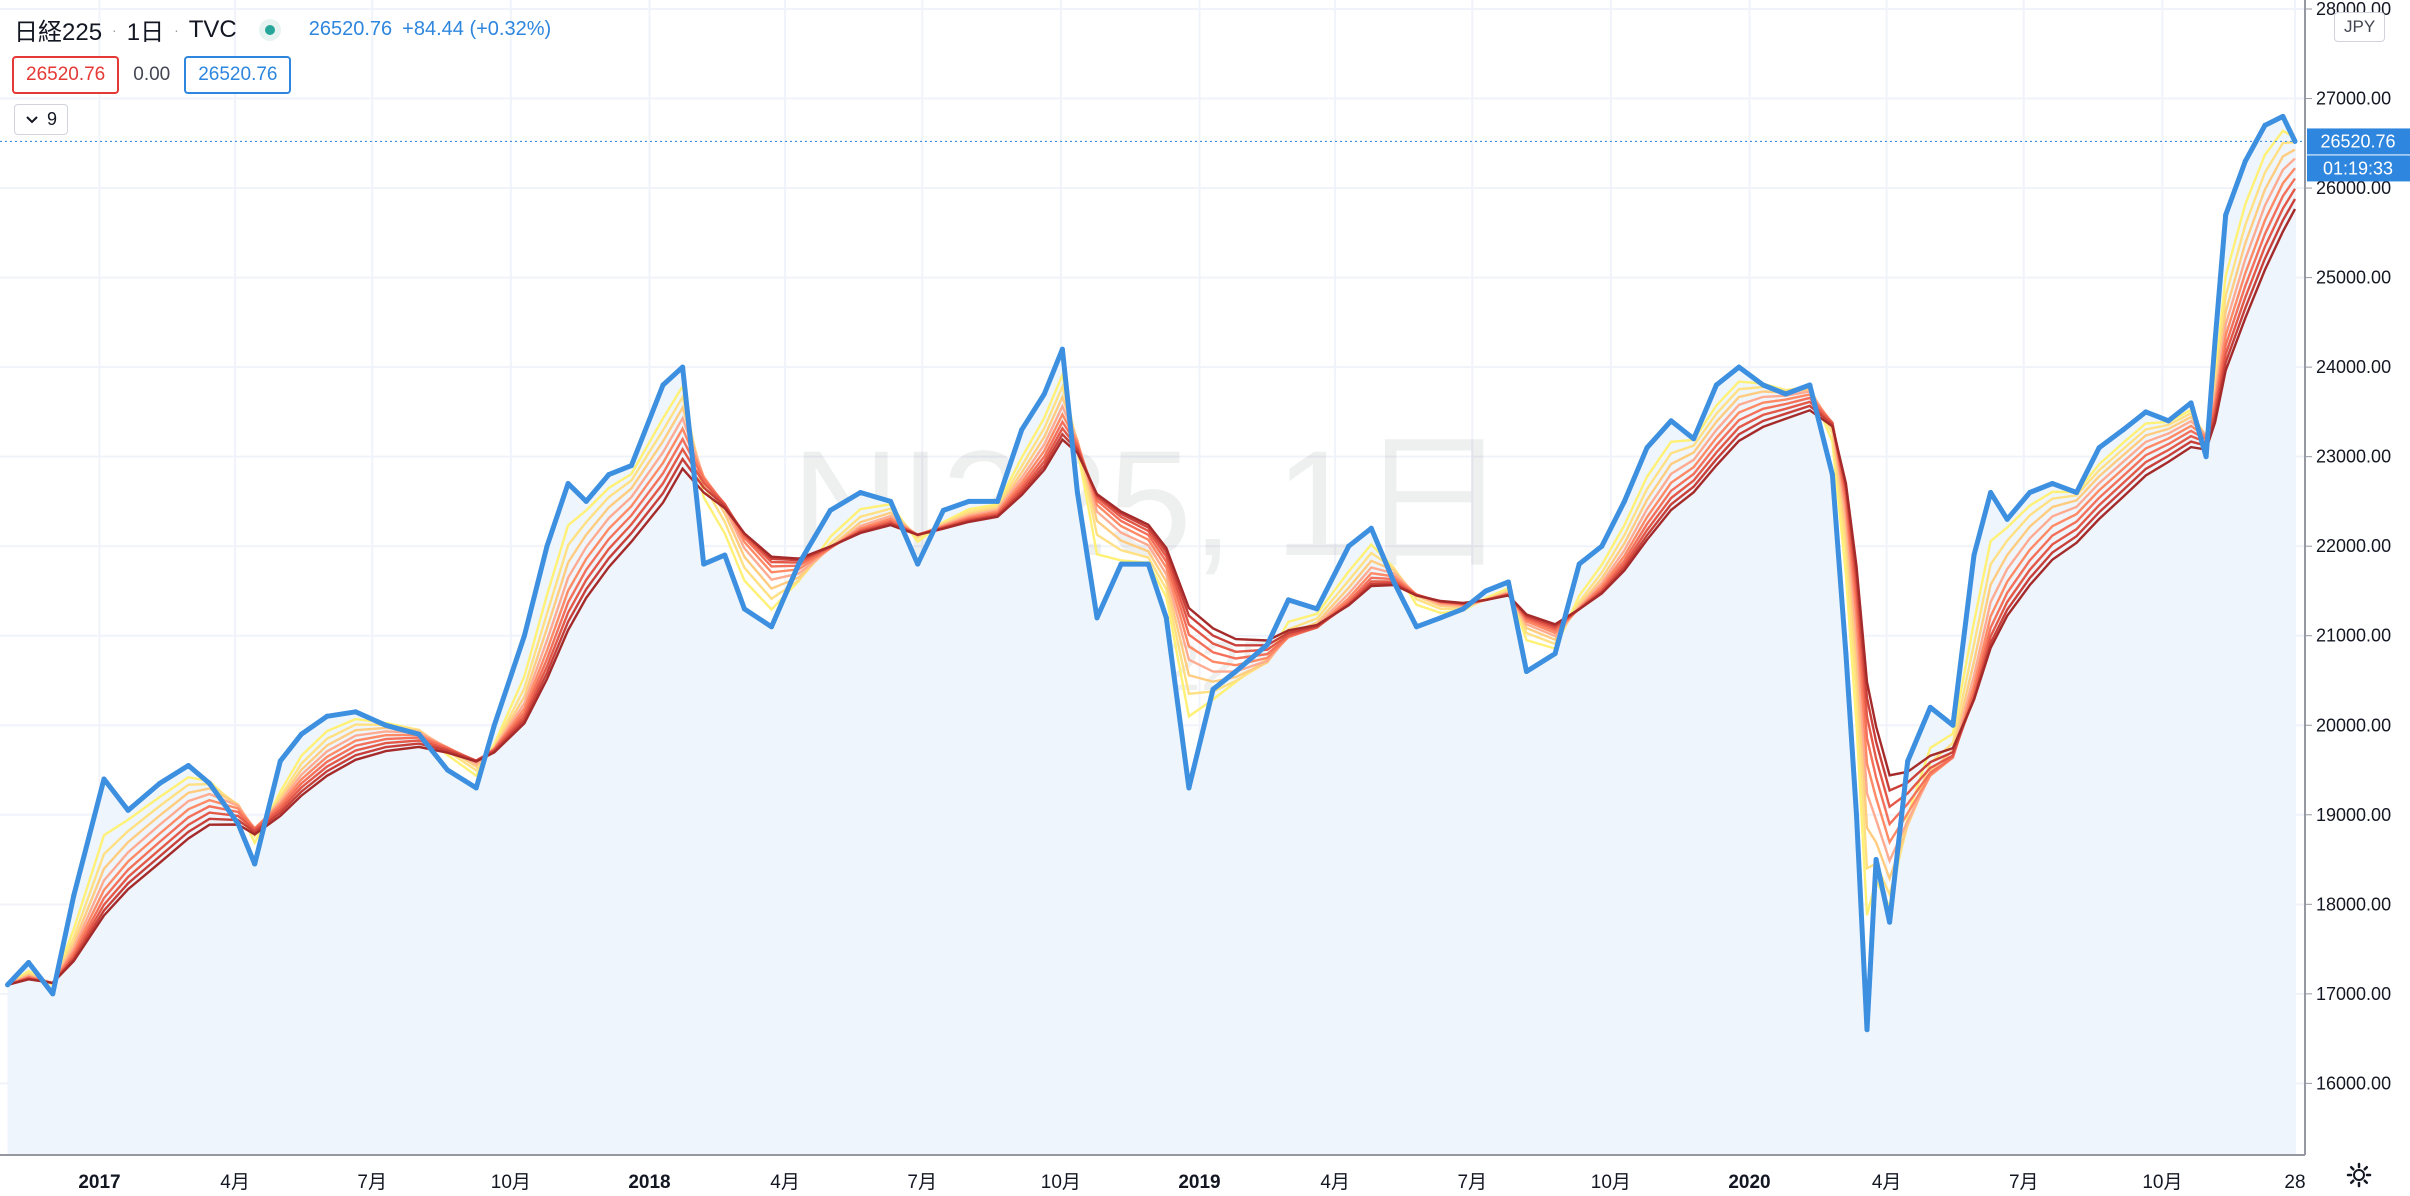  Describe the element at coordinates (2360, 27) in the screenshot. I see `currency-button: JPY` at that location.